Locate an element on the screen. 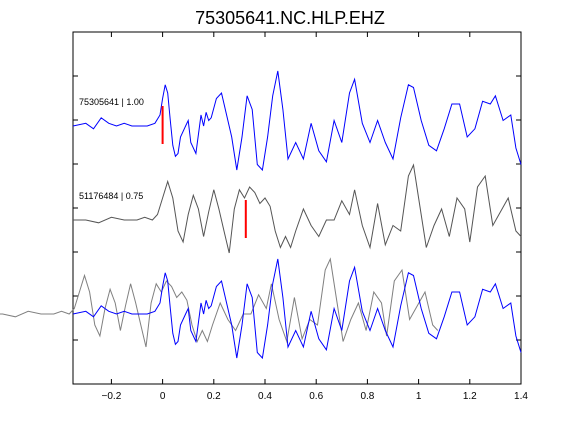 This screenshot has width=576, height=432. x-tick-label: 0.2 is located at coordinates (214, 396).